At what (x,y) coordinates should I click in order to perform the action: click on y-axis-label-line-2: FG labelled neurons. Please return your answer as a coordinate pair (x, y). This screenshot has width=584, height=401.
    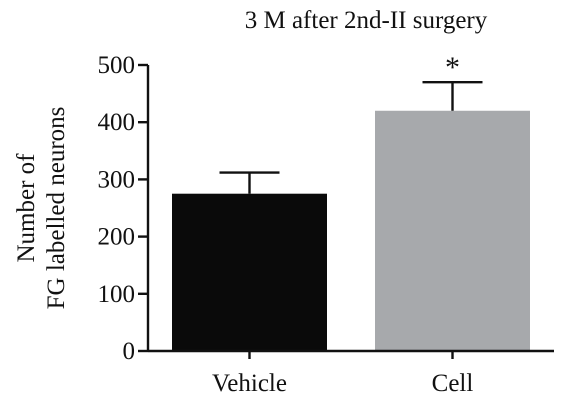
    Looking at the image, I should click on (56, 208).